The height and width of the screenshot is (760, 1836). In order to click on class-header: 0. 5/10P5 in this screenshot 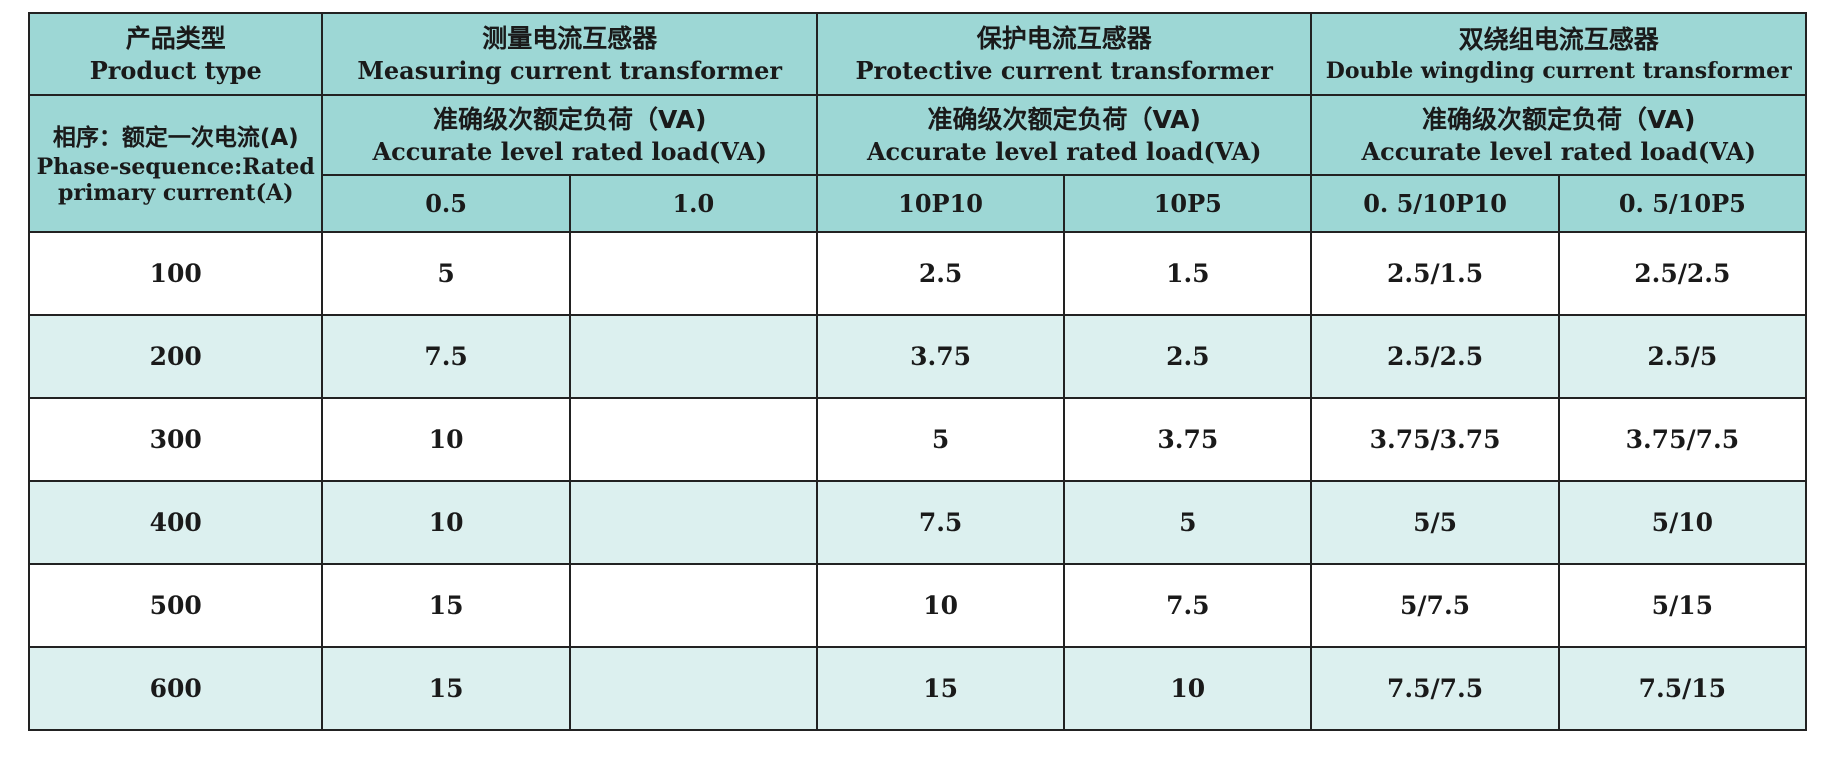, I will do `click(1682, 203)`.